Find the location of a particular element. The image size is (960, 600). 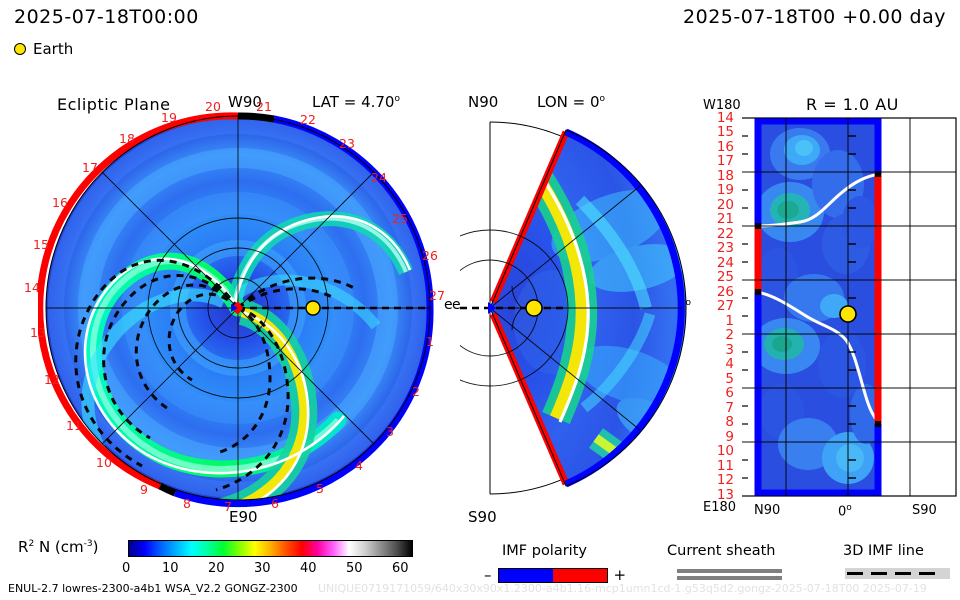

lon-value: LON = 0 is located at coordinates (568, 102).